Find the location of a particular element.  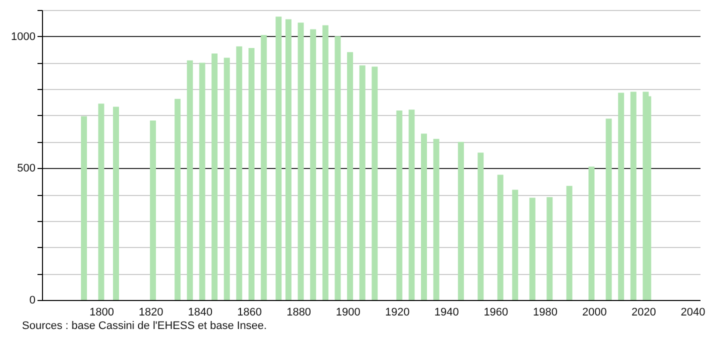

x-tick-label: 1960 is located at coordinates (496, 312).